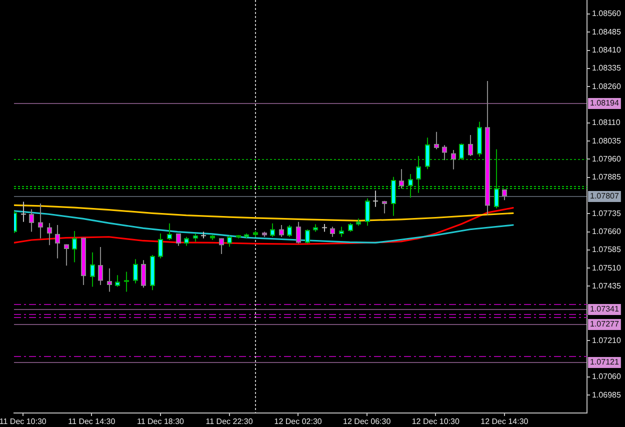 Image resolution: width=625 pixels, height=427 pixels. I want to click on x-tick-label: 12 Dec 06:30, so click(367, 421).